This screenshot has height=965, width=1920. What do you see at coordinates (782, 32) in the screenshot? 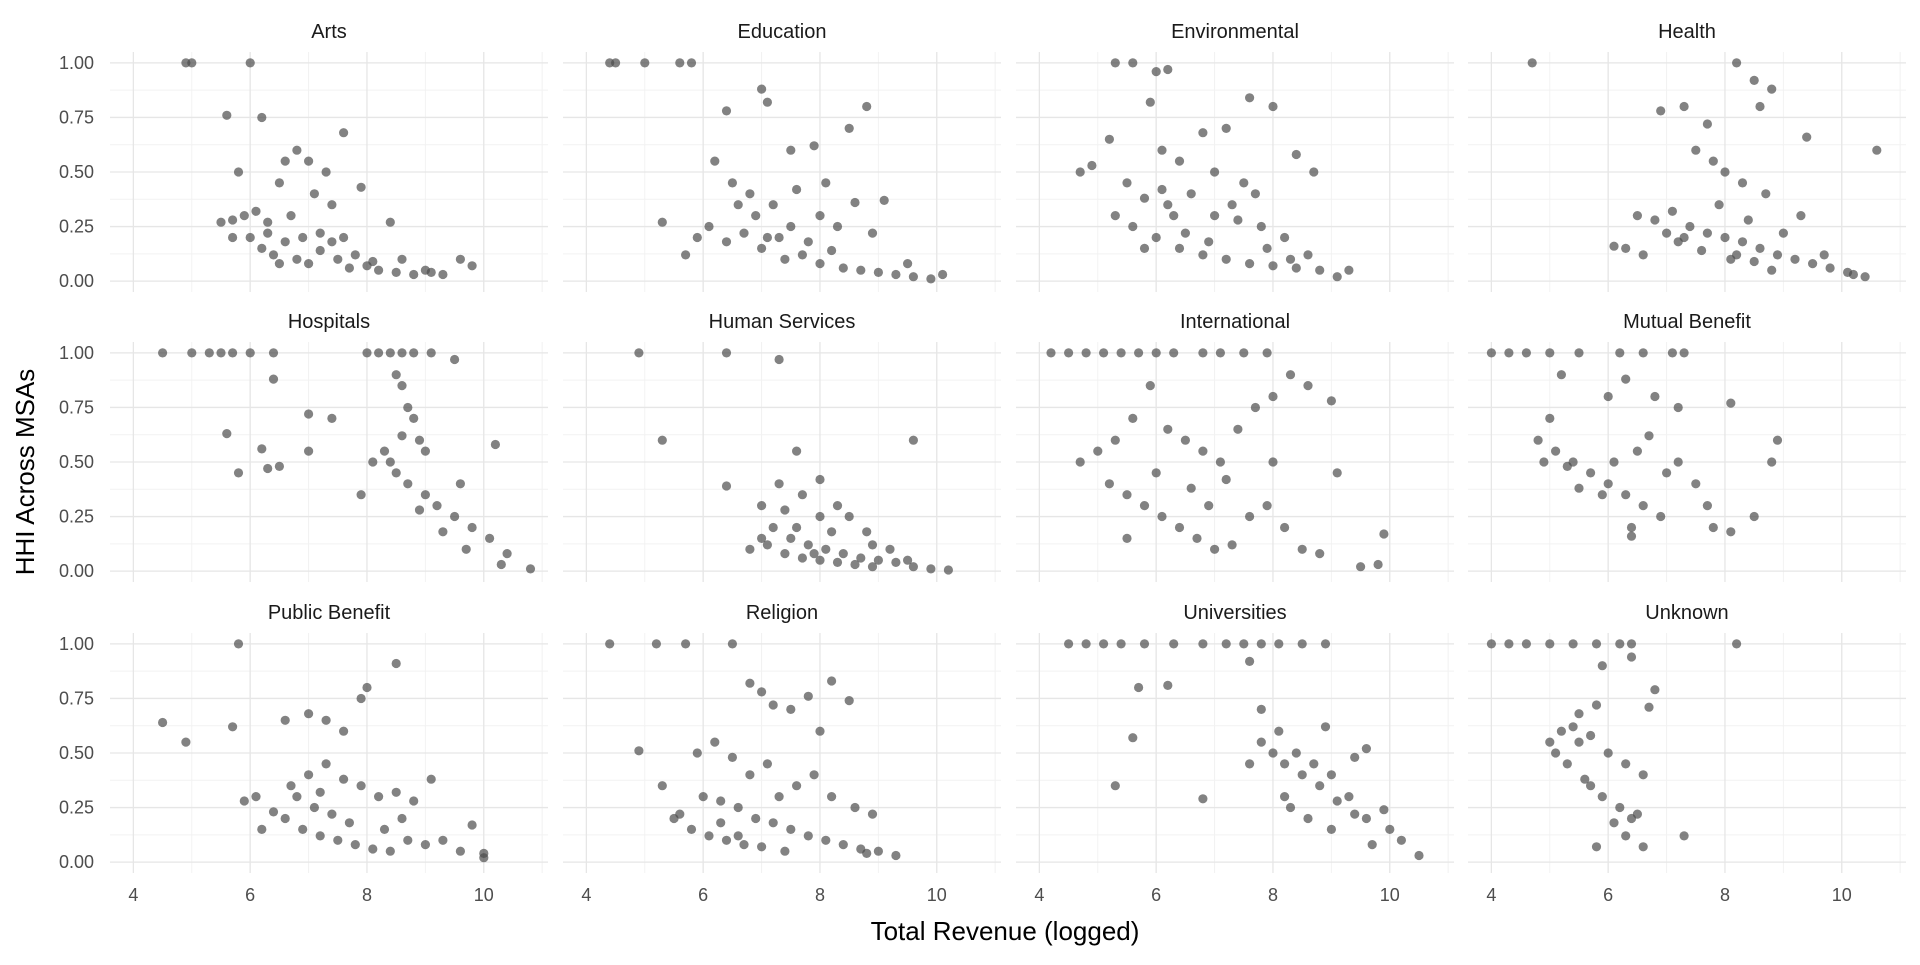
I see `panel-title: Education` at bounding box center [782, 32].